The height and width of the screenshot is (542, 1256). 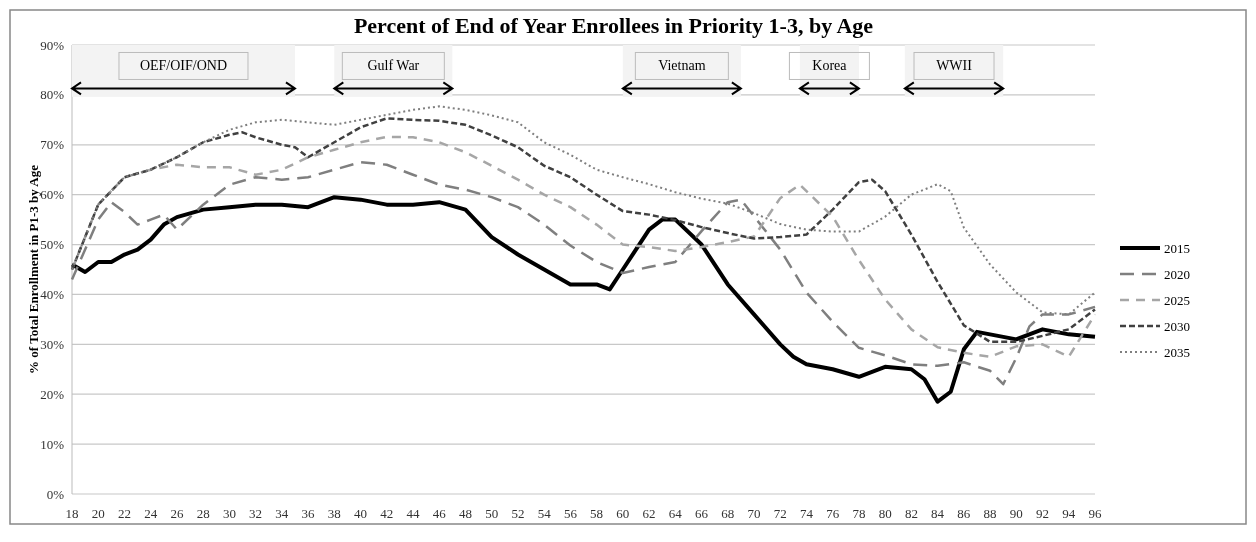 What do you see at coordinates (413, 513) in the screenshot?
I see `x-tick-label: 44` at bounding box center [413, 513].